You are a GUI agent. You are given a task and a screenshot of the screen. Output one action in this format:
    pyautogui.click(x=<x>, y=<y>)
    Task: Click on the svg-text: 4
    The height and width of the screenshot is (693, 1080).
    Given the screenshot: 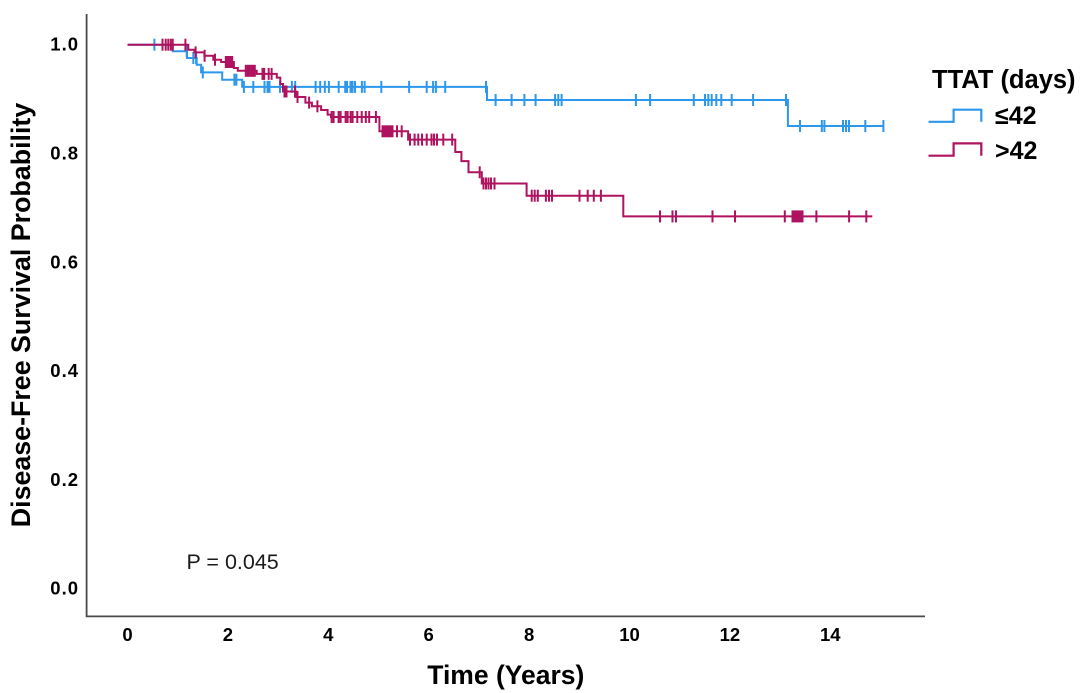 What is the action you would take?
    pyautogui.click(x=328, y=634)
    